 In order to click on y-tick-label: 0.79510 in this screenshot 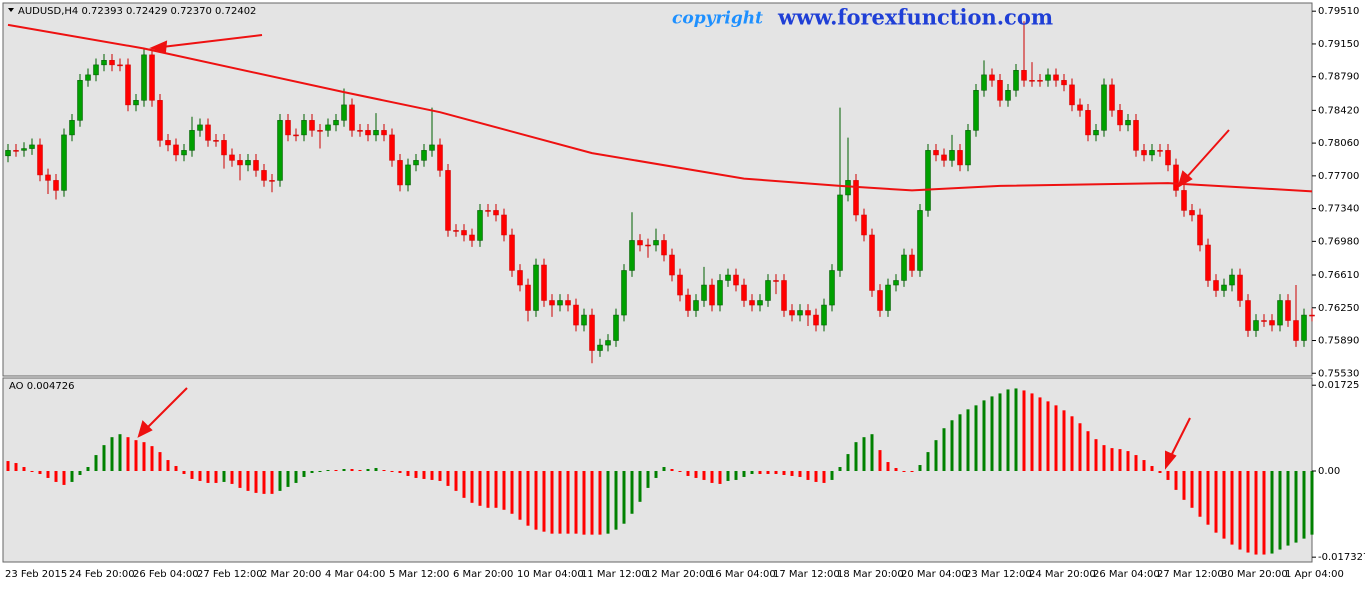, I will do `click(1338, 11)`.